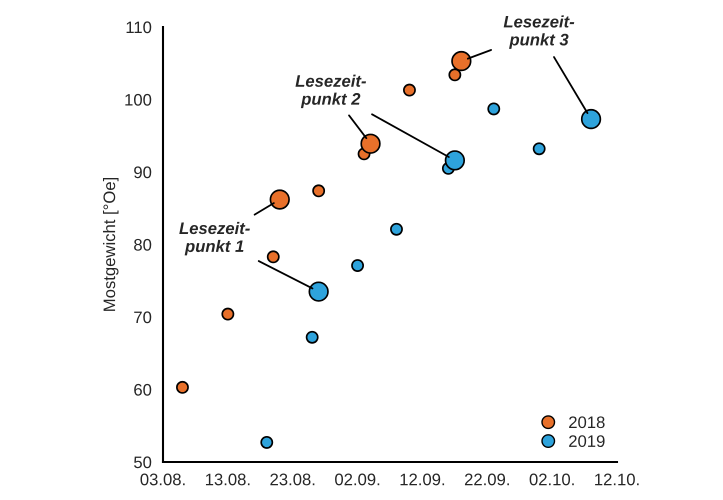 The height and width of the screenshot is (500, 723). I want to click on x-tick-label: 03.08., so click(162, 480).